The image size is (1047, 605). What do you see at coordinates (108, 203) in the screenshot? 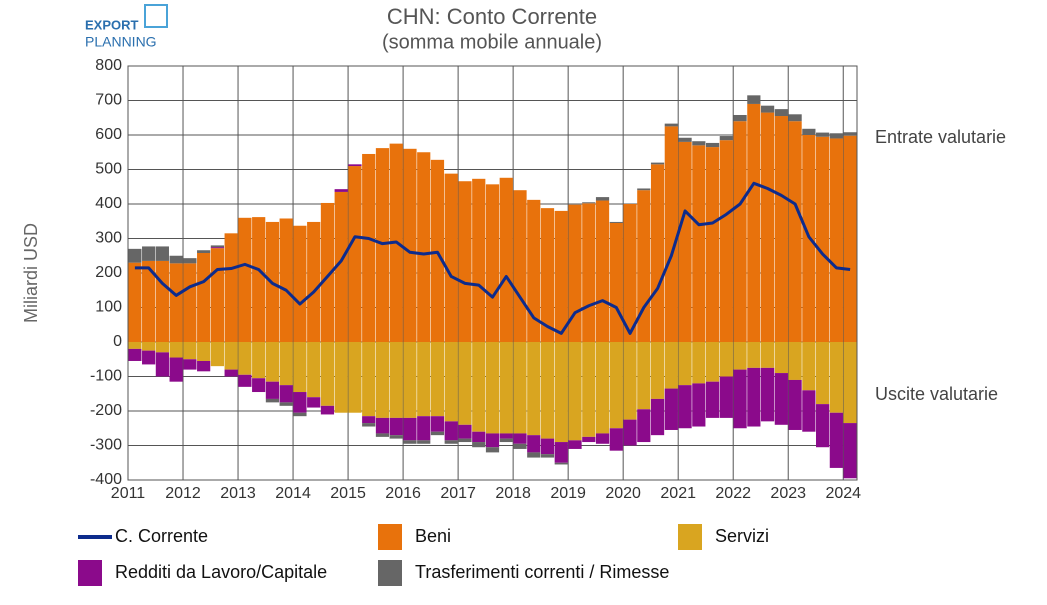
I see `y-tick-label: 400` at bounding box center [108, 203].